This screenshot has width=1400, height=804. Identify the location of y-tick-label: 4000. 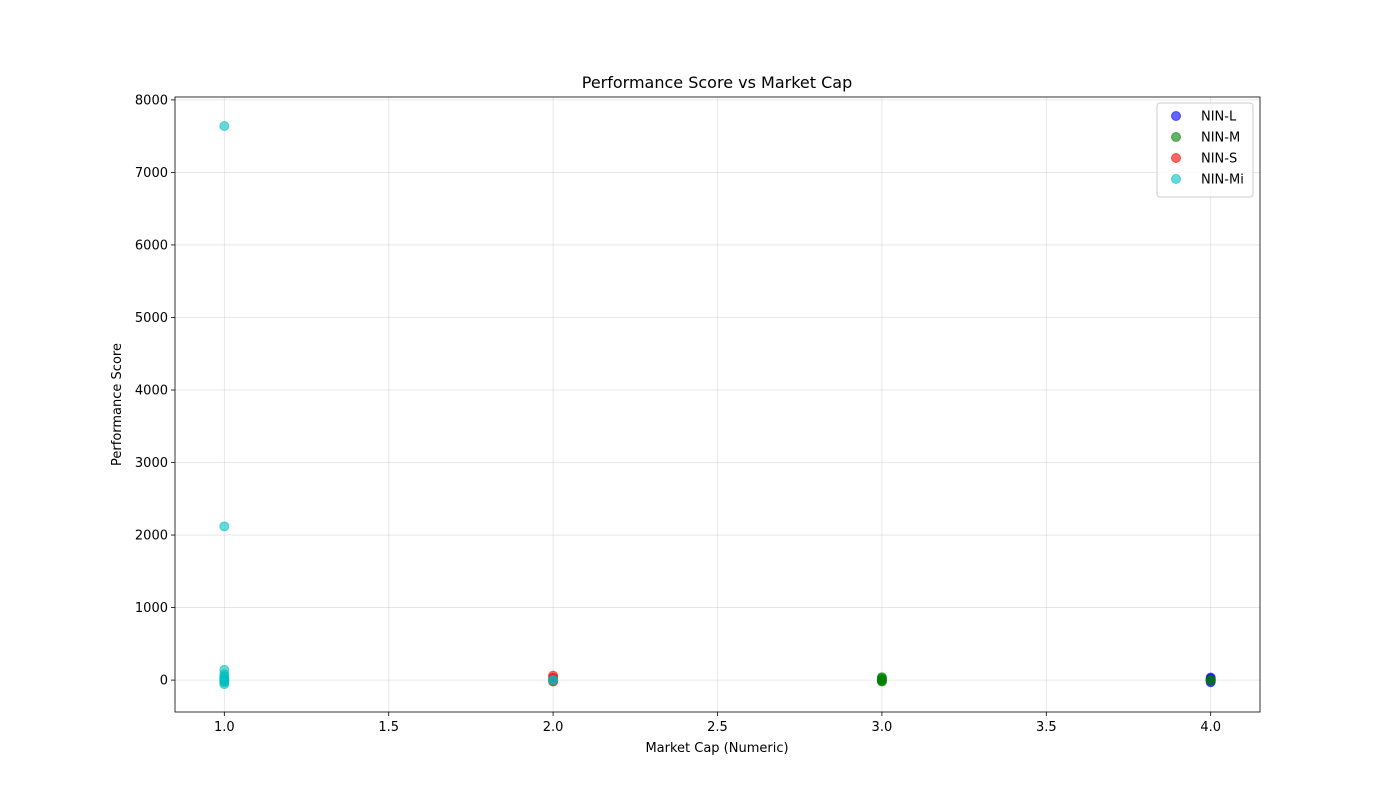
(151, 390).